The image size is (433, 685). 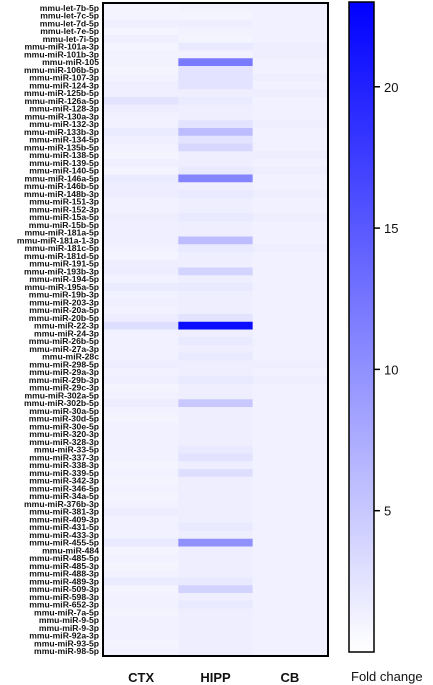 What do you see at coordinates (64, 411) in the screenshot?
I see `row-label: mmu-miR-30a-5p` at bounding box center [64, 411].